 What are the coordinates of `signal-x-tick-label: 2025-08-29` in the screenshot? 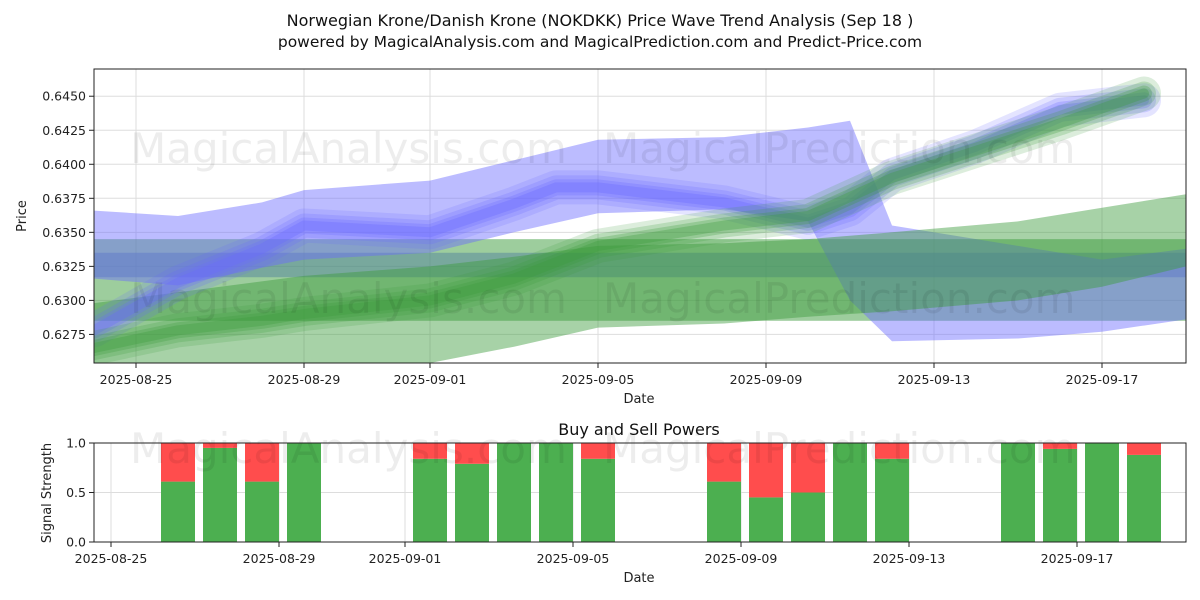 It's located at (279, 558).